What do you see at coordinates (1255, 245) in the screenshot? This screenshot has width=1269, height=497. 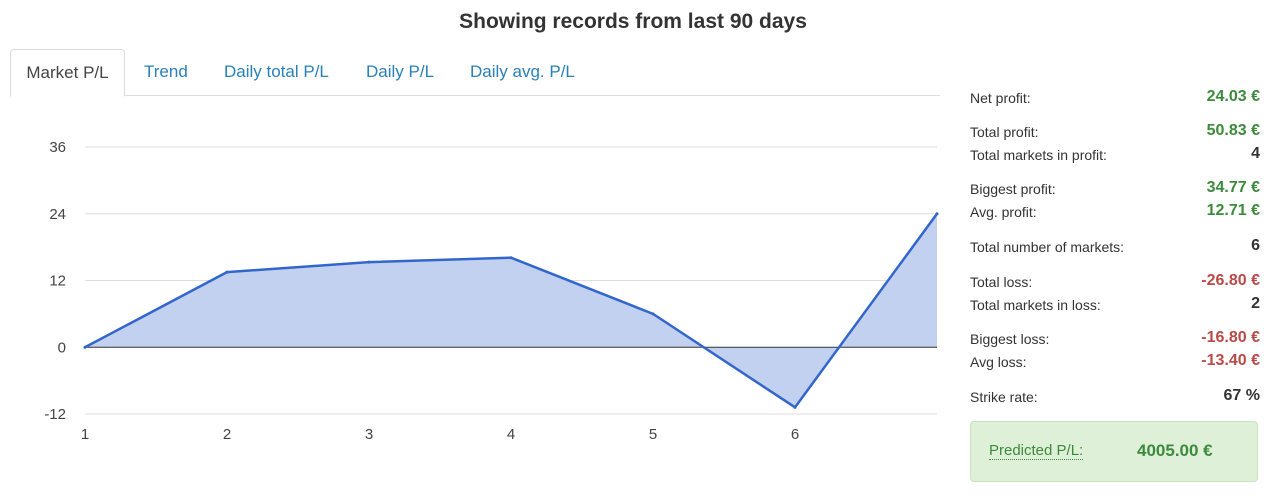 I see `stat-value: 6` at bounding box center [1255, 245].